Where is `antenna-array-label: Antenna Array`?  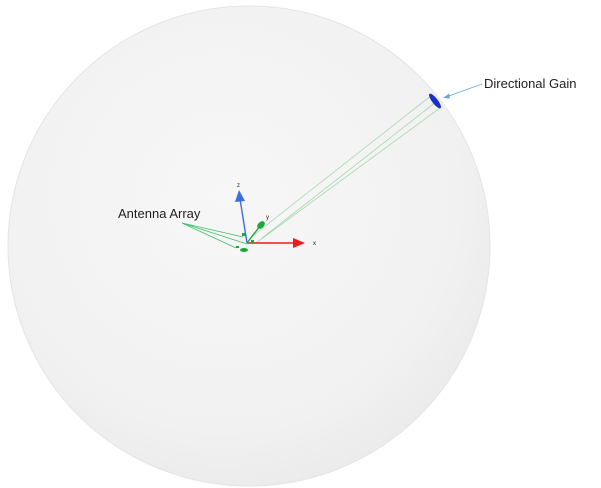 antenna-array-label: Antenna Array is located at coordinates (159, 213).